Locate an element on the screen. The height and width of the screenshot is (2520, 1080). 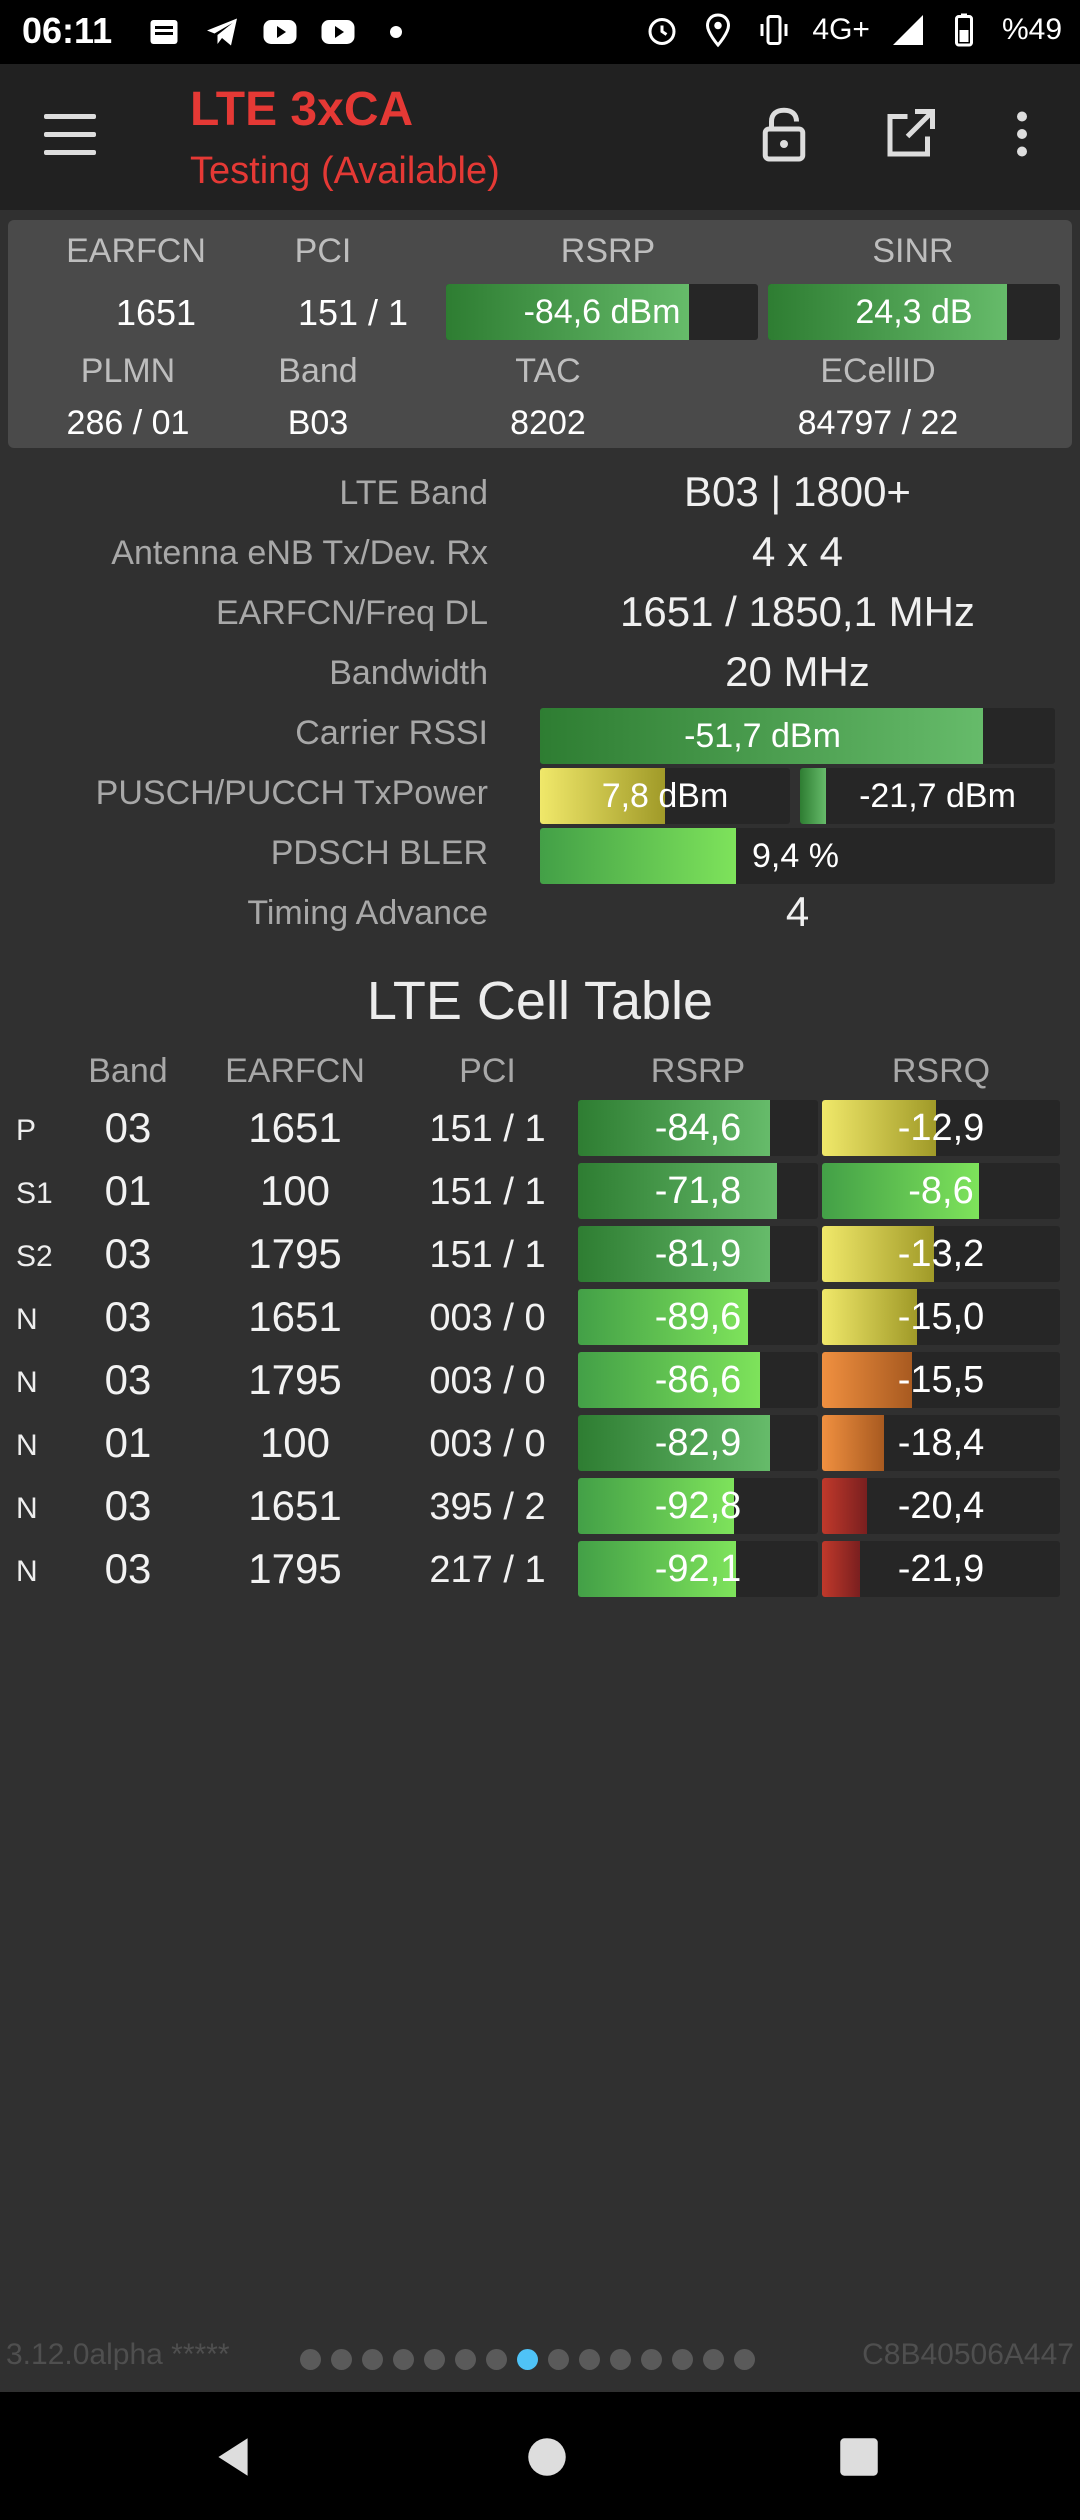
col-header-earfcn: EARFCN is located at coordinates (295, 1071).